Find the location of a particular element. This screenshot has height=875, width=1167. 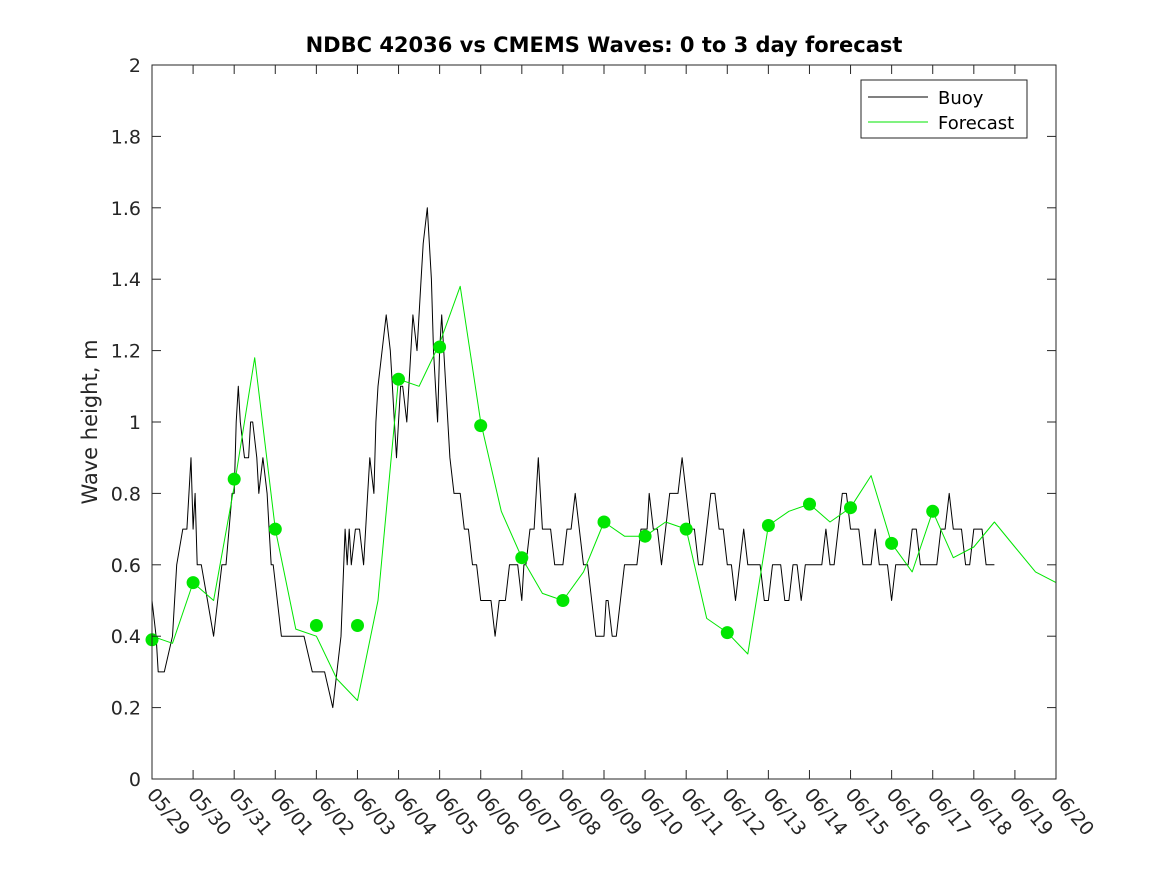

y-tick-label: 0 is located at coordinates (135, 780).